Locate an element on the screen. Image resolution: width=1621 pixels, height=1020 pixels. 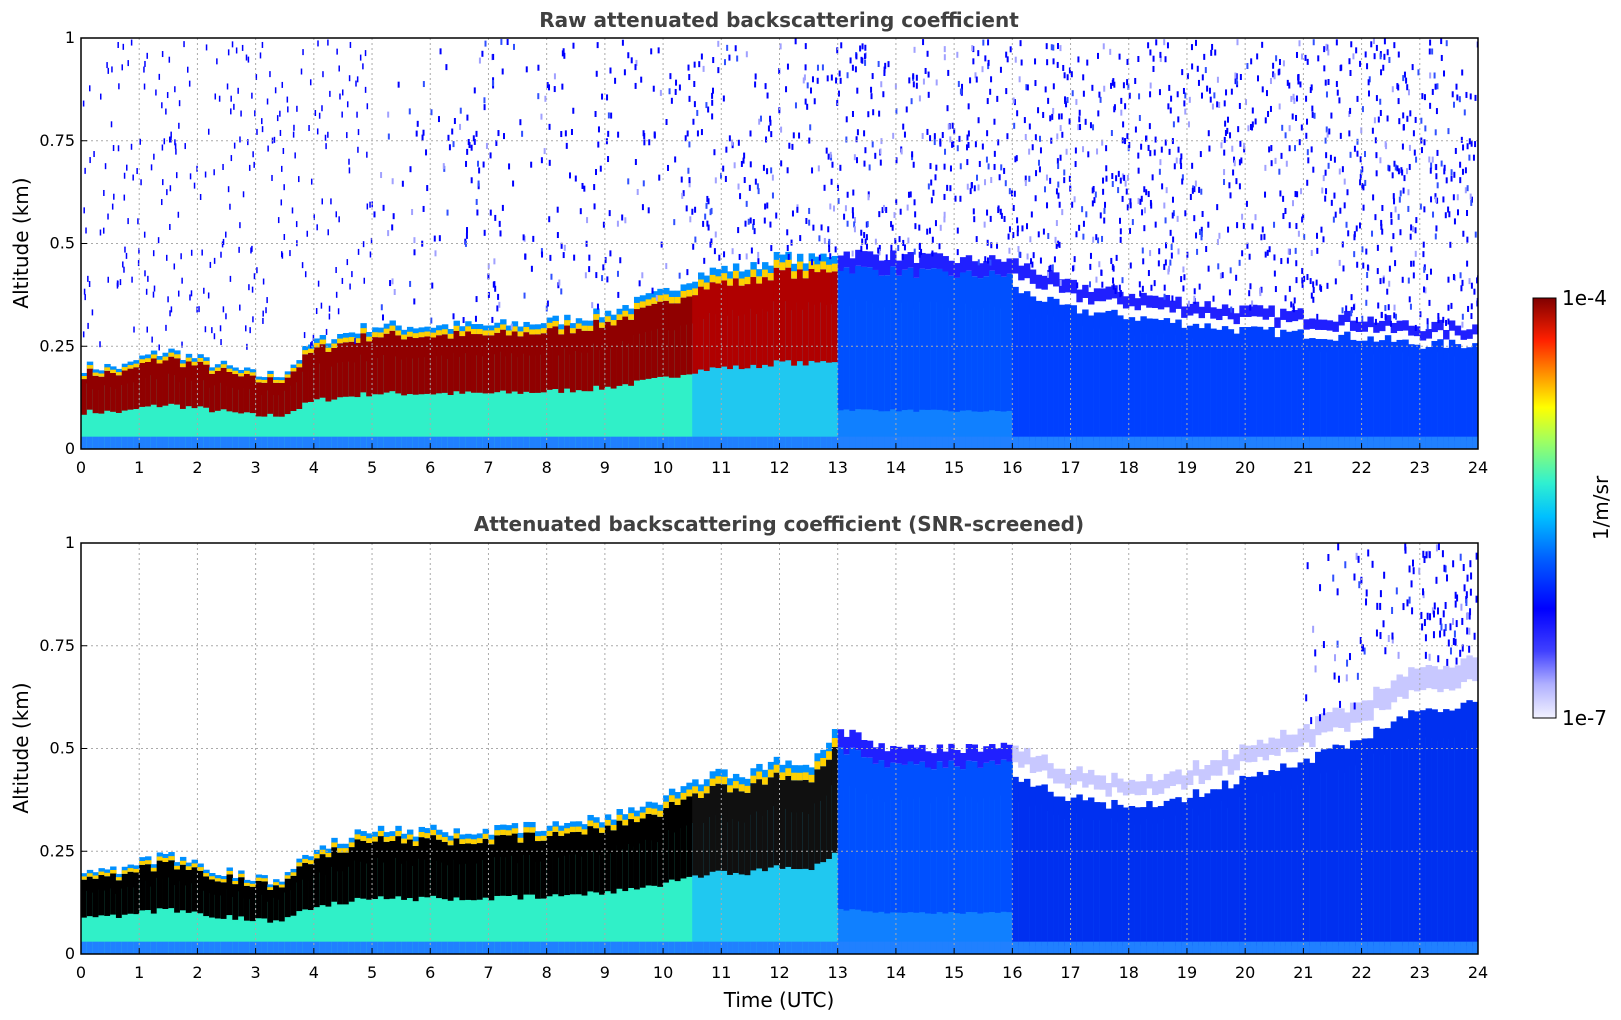
x-tick-label: 4 is located at coordinates (314, 467).